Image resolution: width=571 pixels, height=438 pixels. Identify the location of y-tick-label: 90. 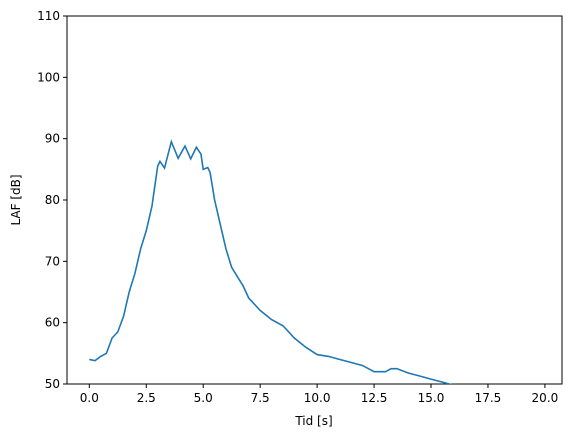
(52, 139).